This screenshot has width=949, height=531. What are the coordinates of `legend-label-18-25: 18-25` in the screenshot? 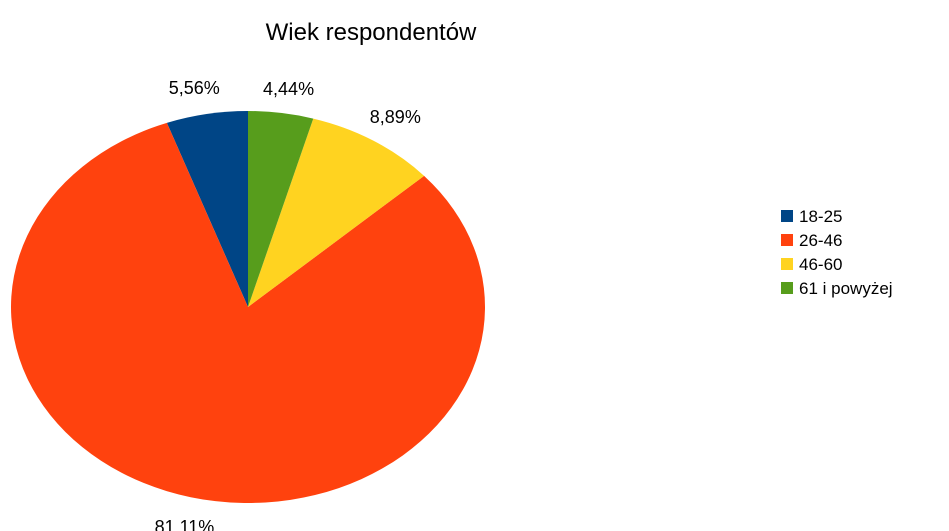 It's located at (820, 216).